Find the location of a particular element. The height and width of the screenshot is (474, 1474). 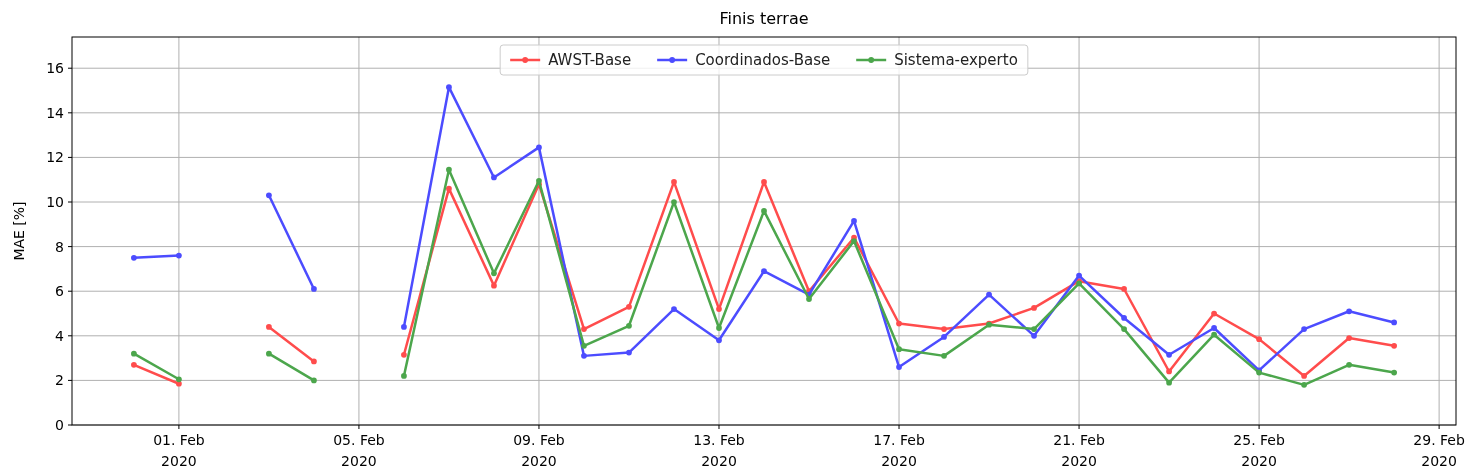

legend-label: Coordinados-Base is located at coordinates (763, 60).